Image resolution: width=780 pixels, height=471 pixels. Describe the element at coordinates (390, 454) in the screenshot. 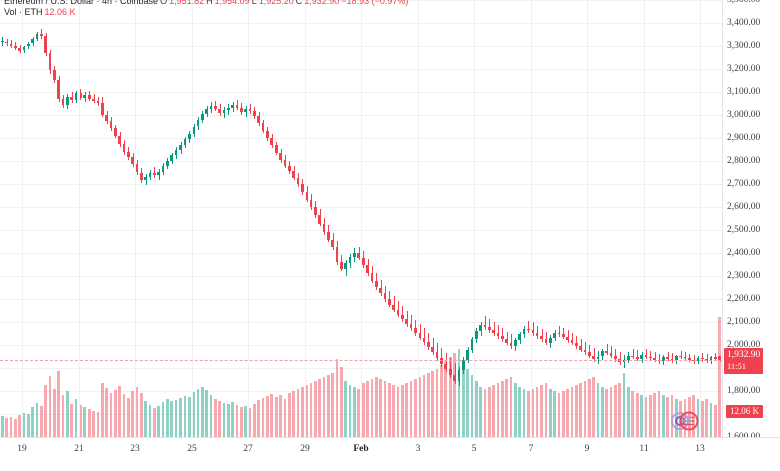

I see `time-axis: 19 21 23 25 27 29 Feb 3 5 7 9 11 13` at that location.